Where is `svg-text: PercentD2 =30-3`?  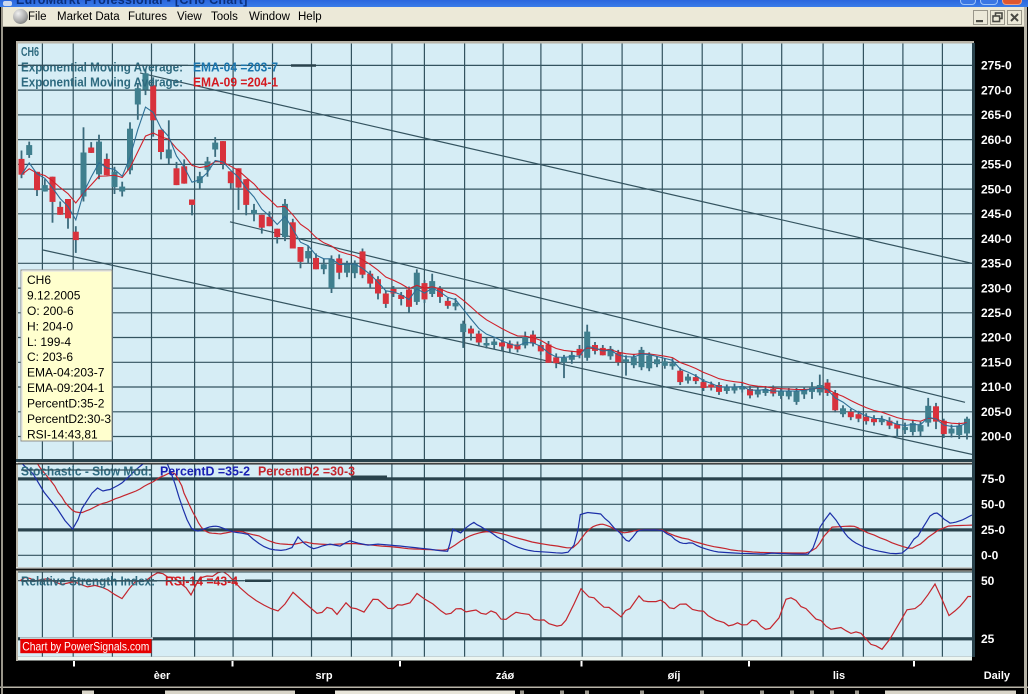
svg-text: PercentD2 =30-3 is located at coordinates (306, 472).